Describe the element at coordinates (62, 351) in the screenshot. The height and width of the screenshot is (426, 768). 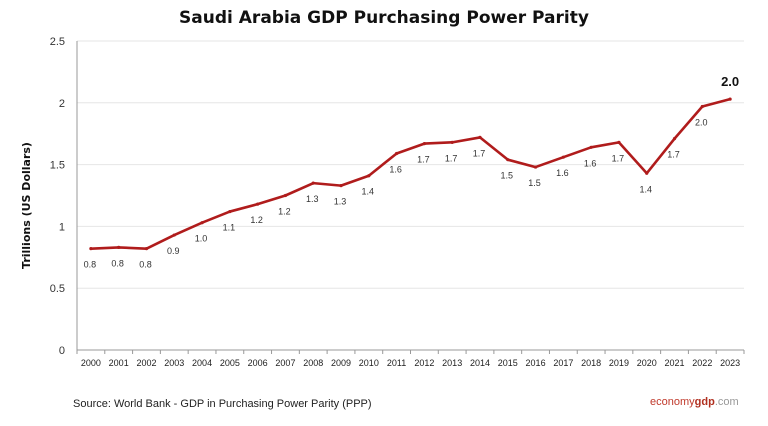
I see `y-tick-label: 0` at that location.